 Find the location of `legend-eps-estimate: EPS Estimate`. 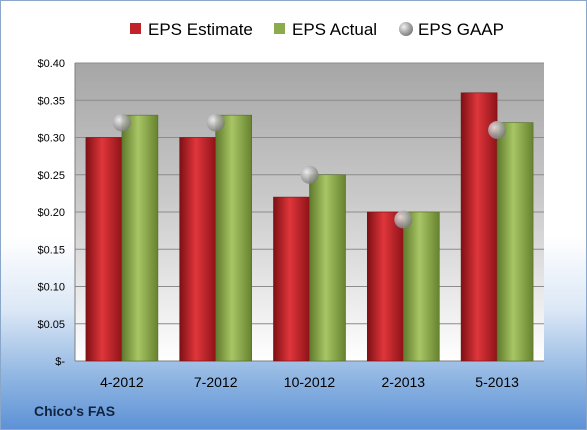

legend-eps-estimate: EPS Estimate is located at coordinates (191, 29).